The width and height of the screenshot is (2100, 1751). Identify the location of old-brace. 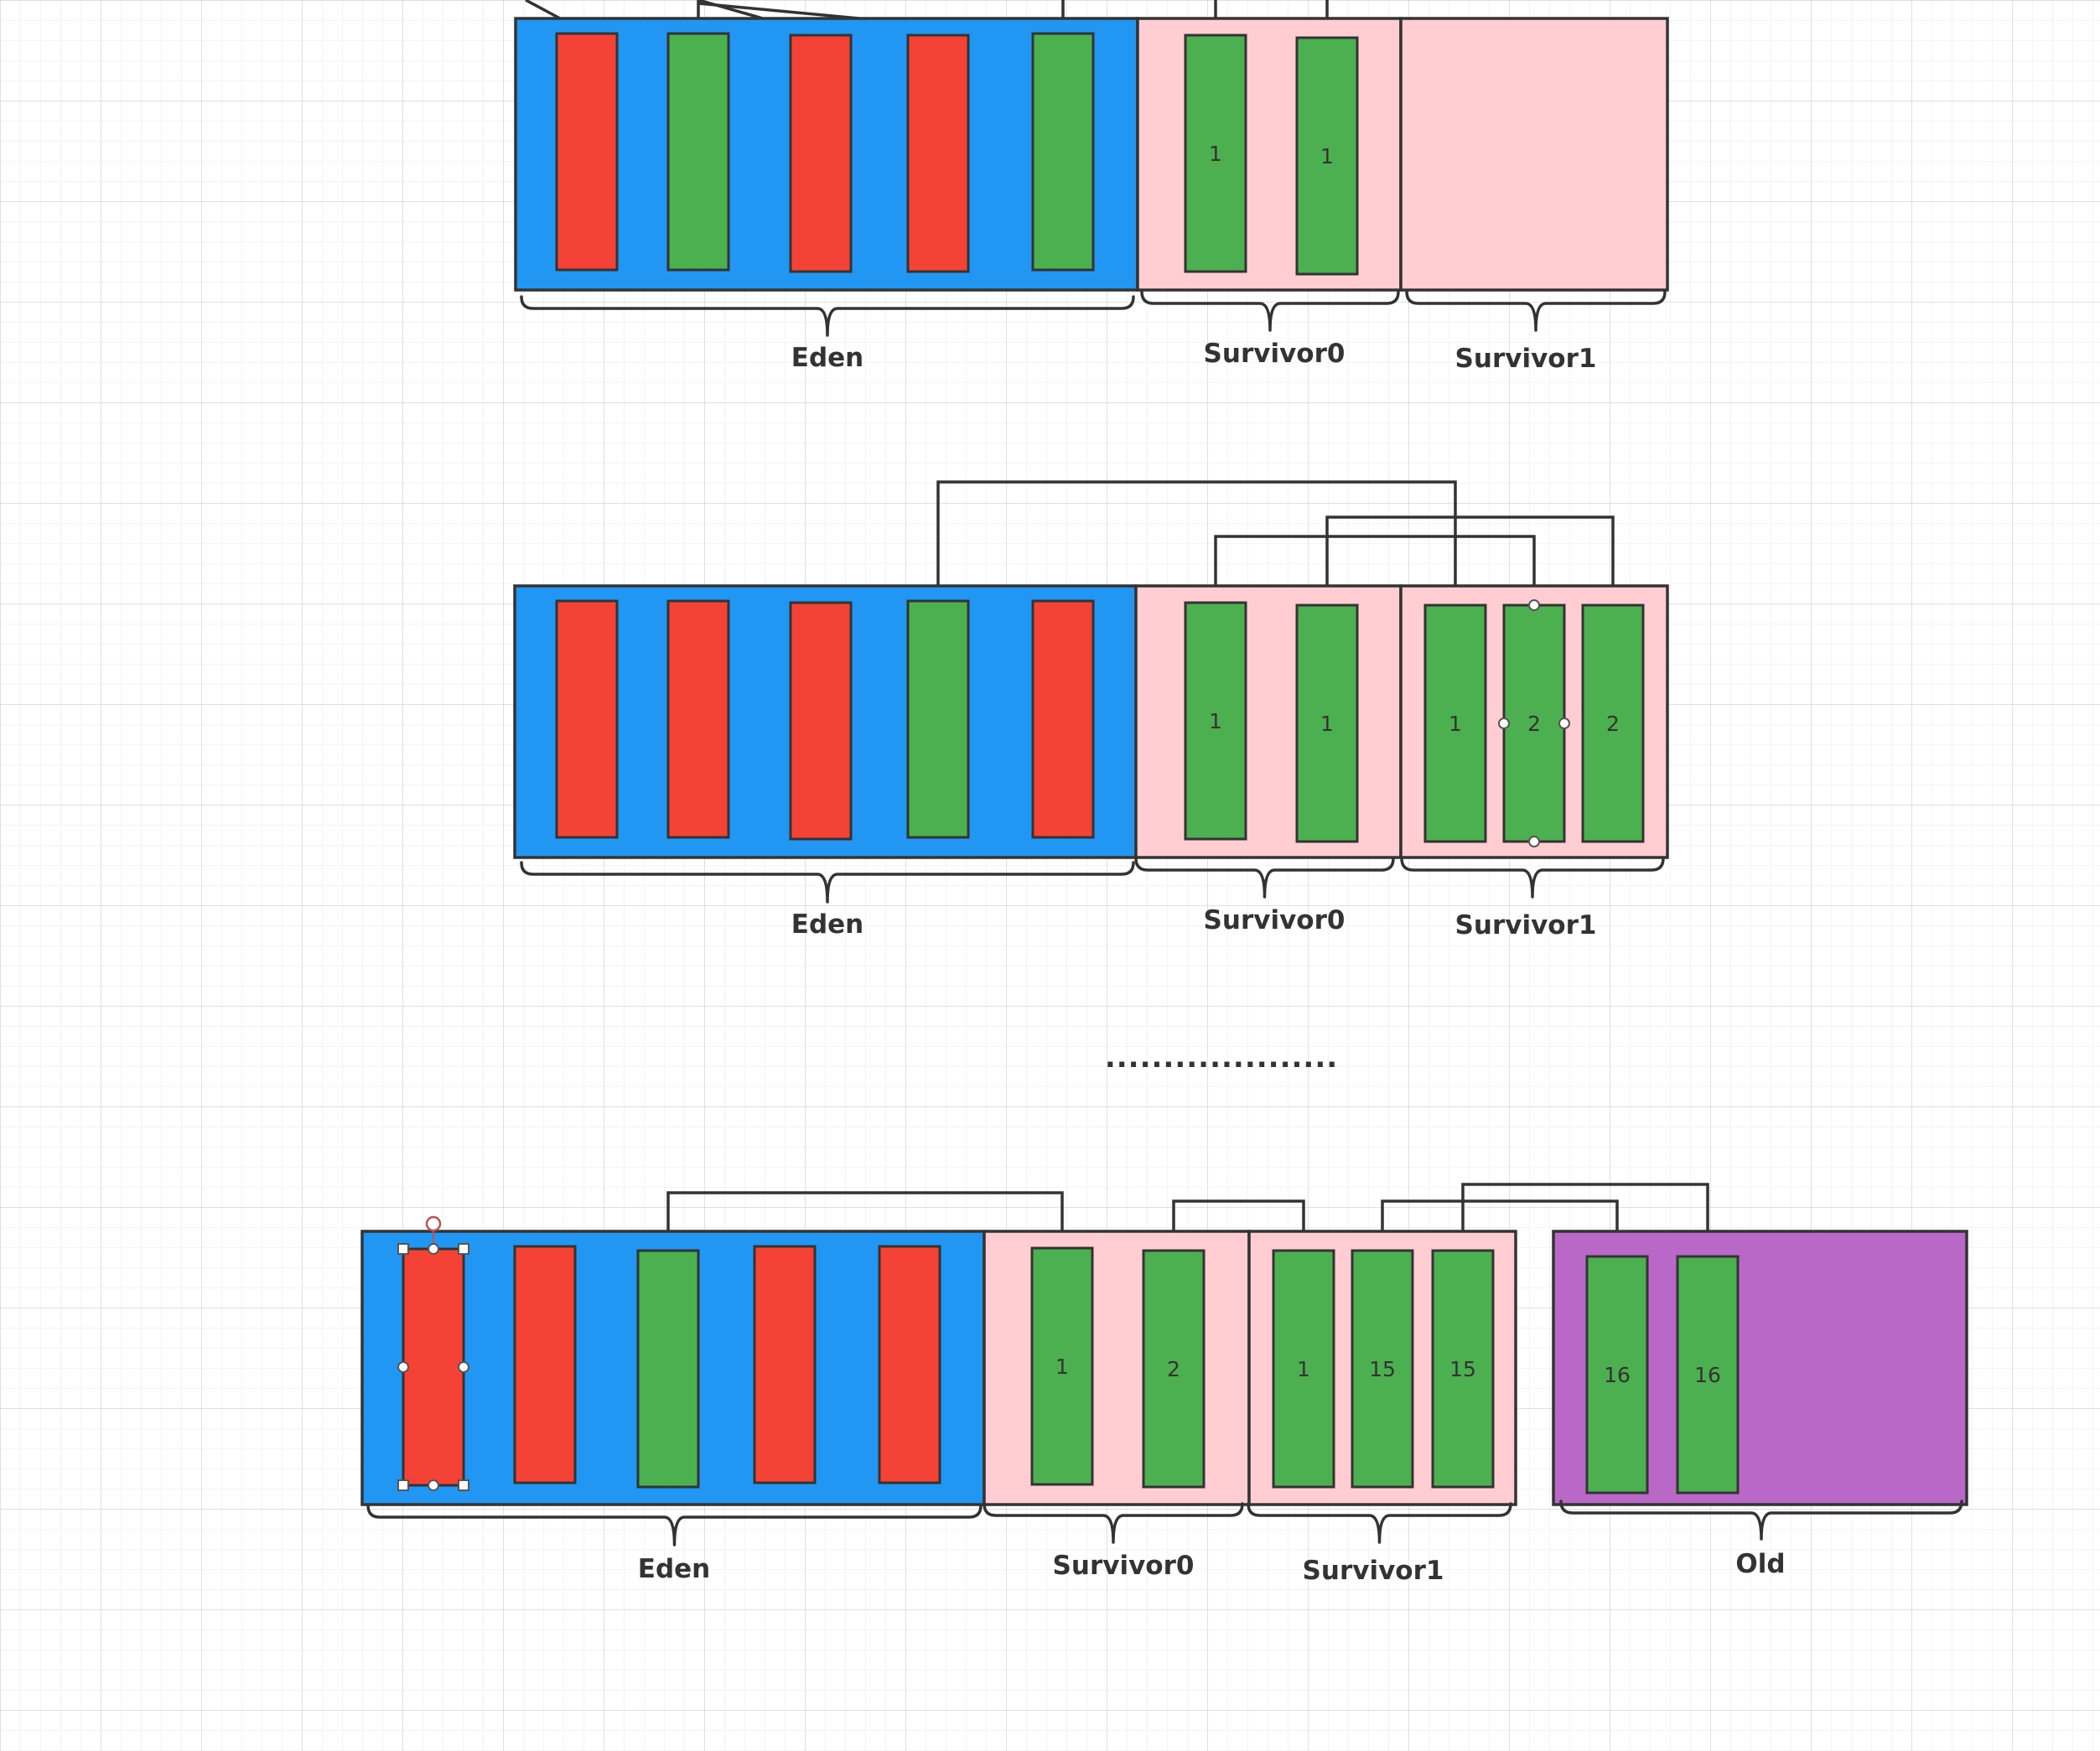
(1761, 1520).